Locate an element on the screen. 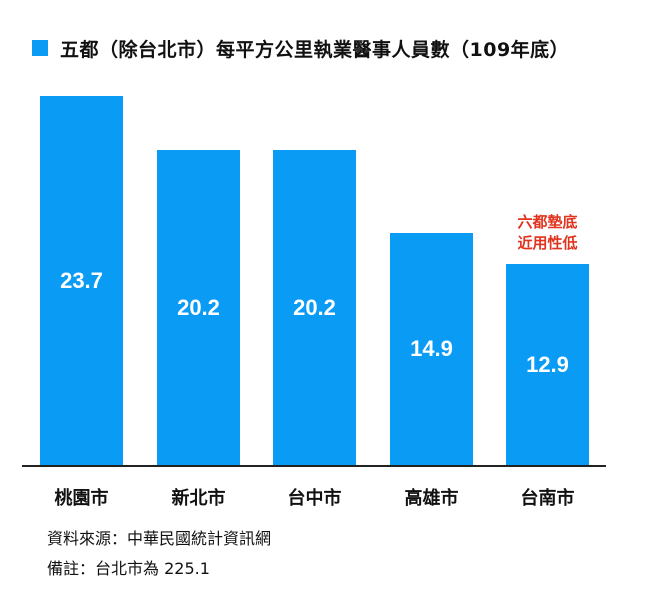 The height and width of the screenshot is (606, 656). bar-1: 20.2 is located at coordinates (198, 307).